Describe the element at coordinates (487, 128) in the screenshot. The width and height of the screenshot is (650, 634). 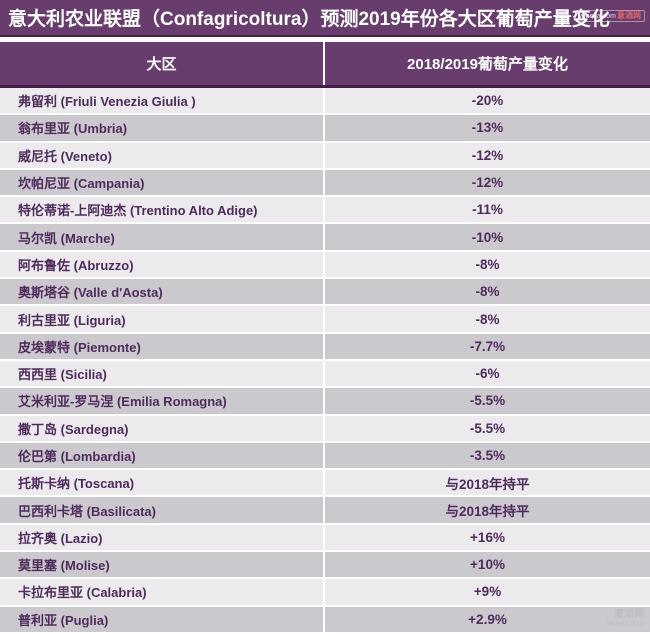
I see `change-cell: -13%` at that location.